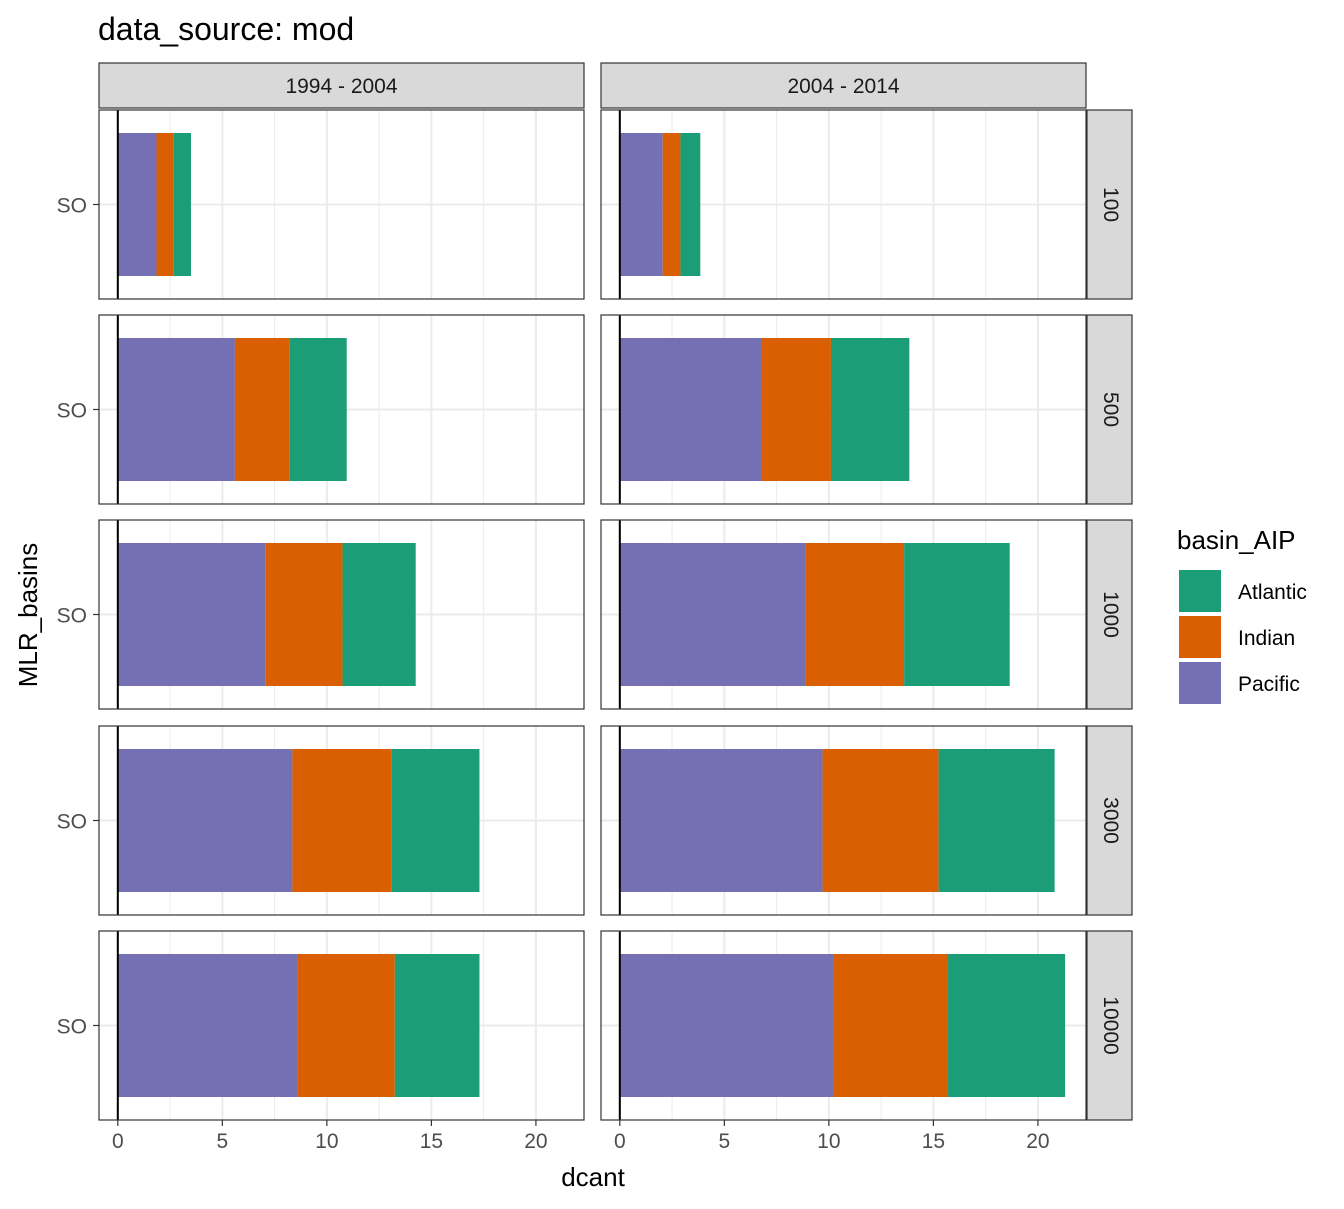 Image resolution: width=1344 pixels, height=1209 pixels. I want to click on column-strip-label: 1994 - 2004, so click(341, 86).